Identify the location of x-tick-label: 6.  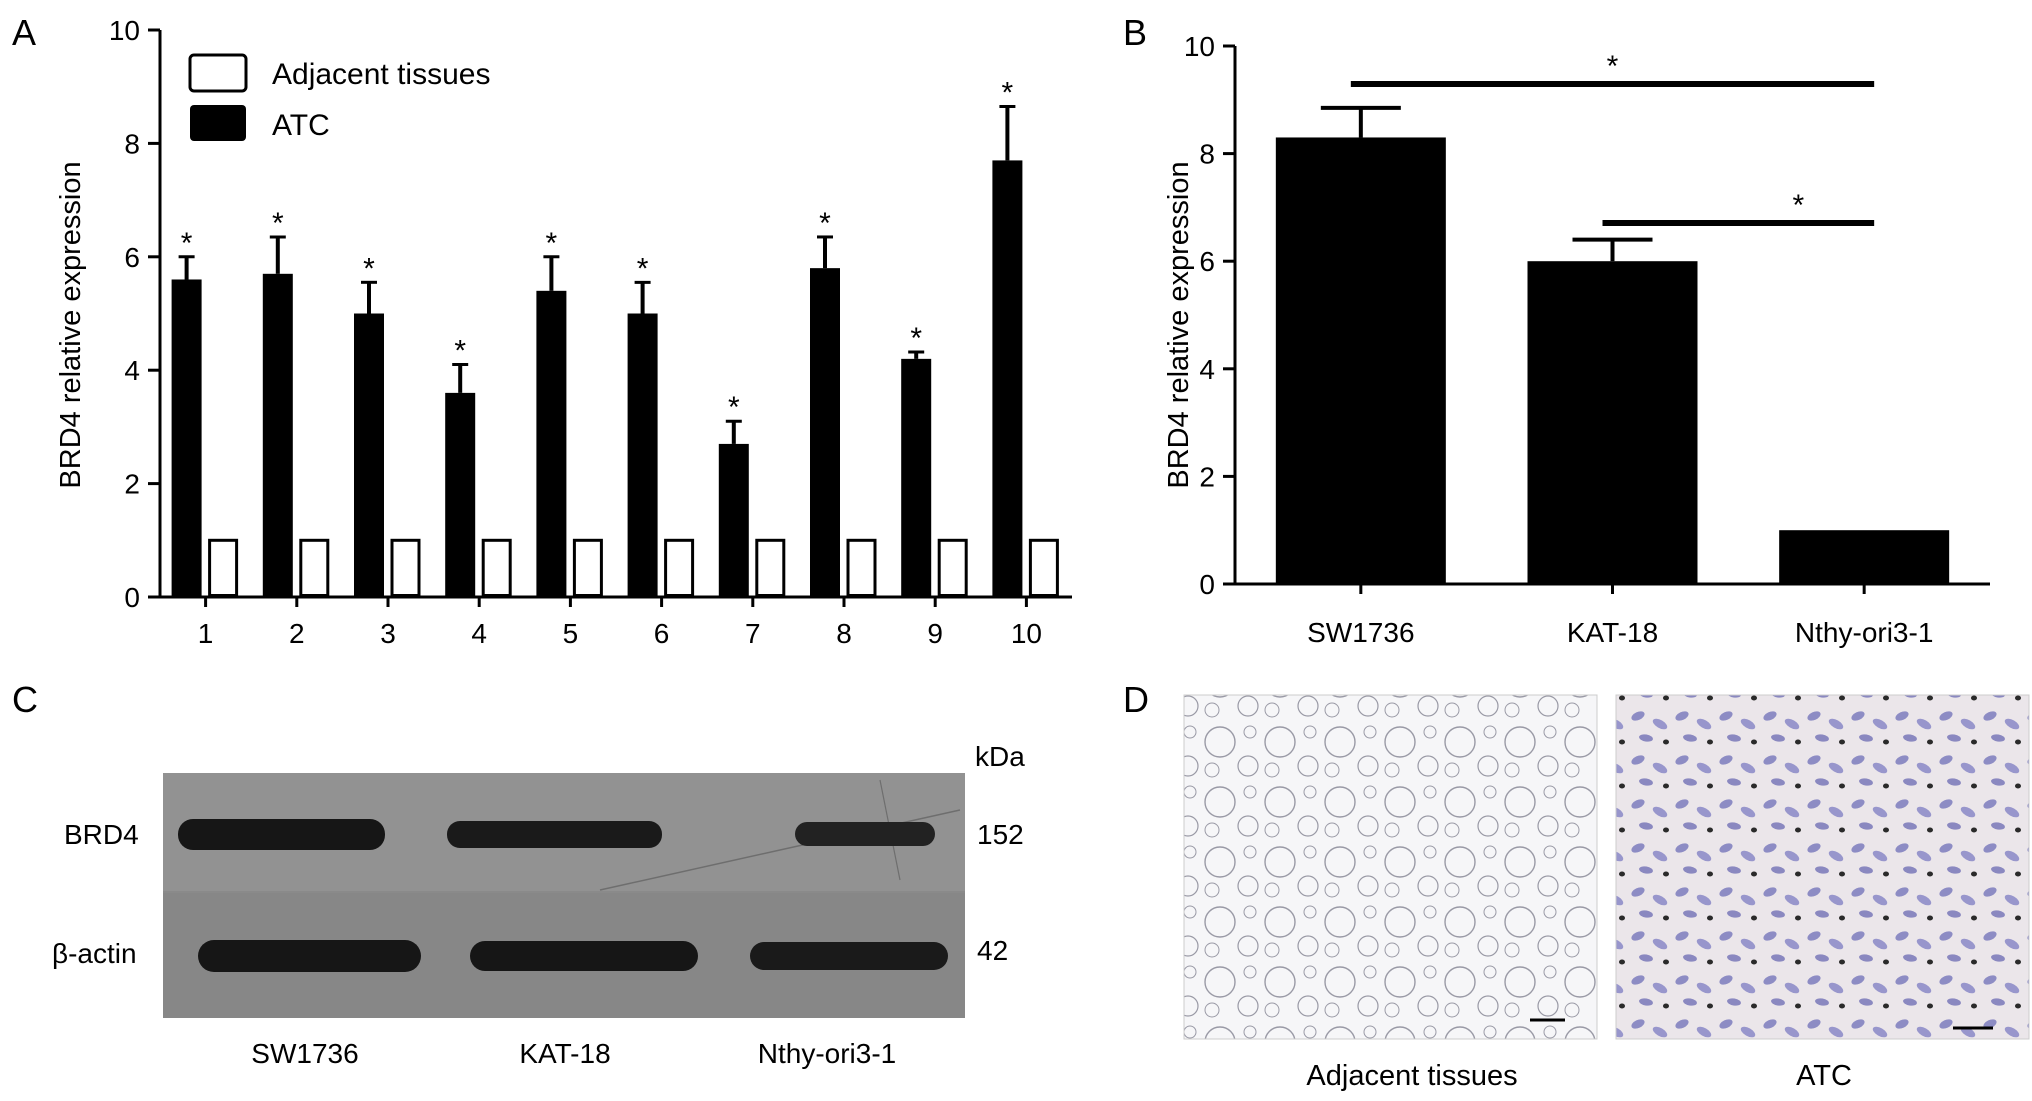
(662, 633).